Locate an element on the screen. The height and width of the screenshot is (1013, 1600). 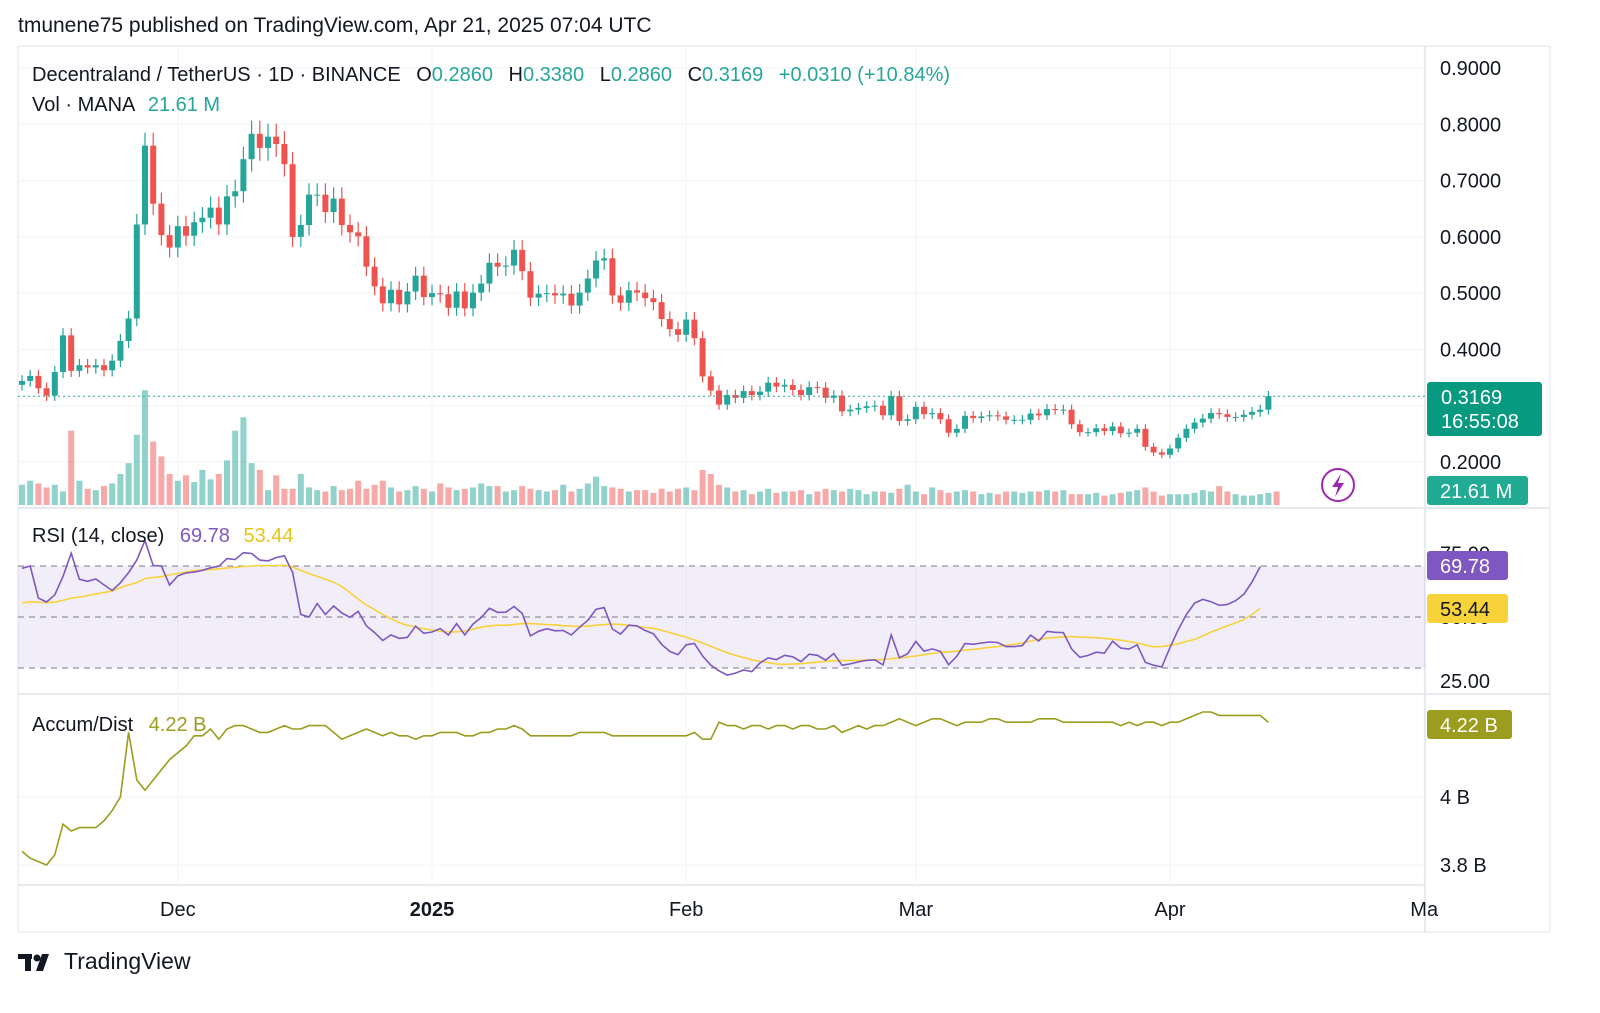
lightning-icon is located at coordinates (1338, 485).